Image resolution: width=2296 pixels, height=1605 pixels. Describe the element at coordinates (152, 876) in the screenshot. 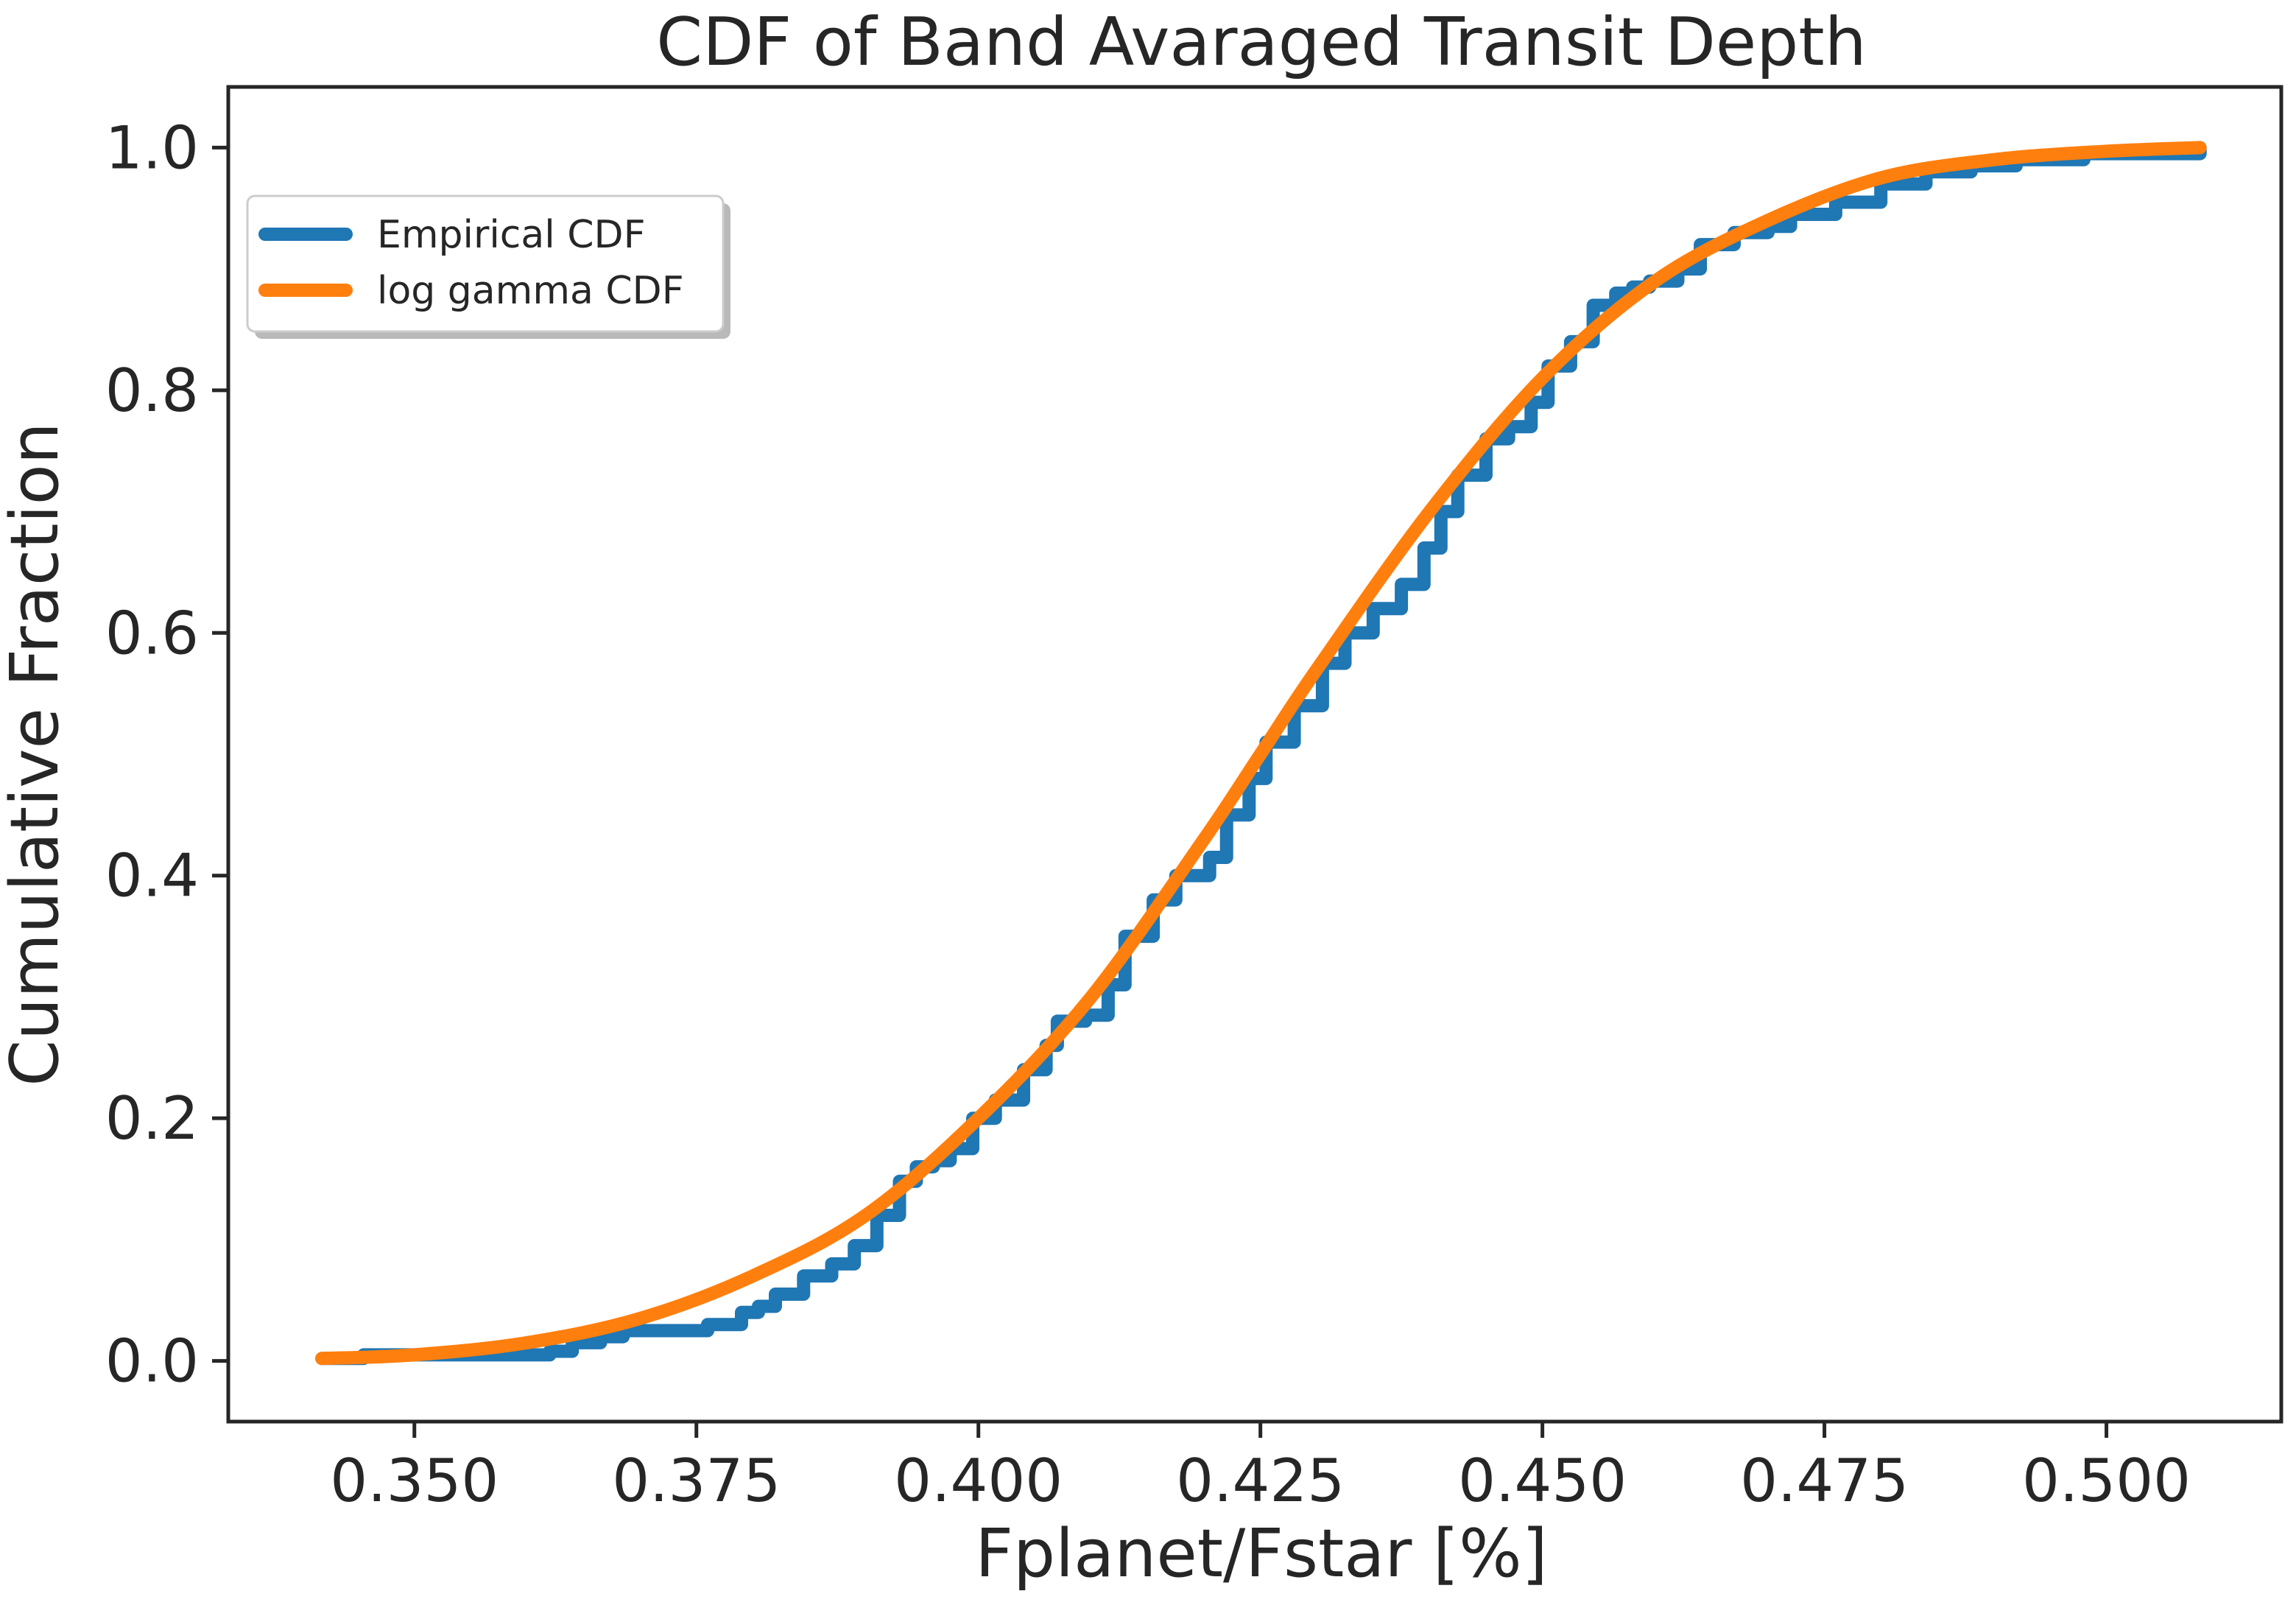

I see `y-tick-label: 0.4` at that location.